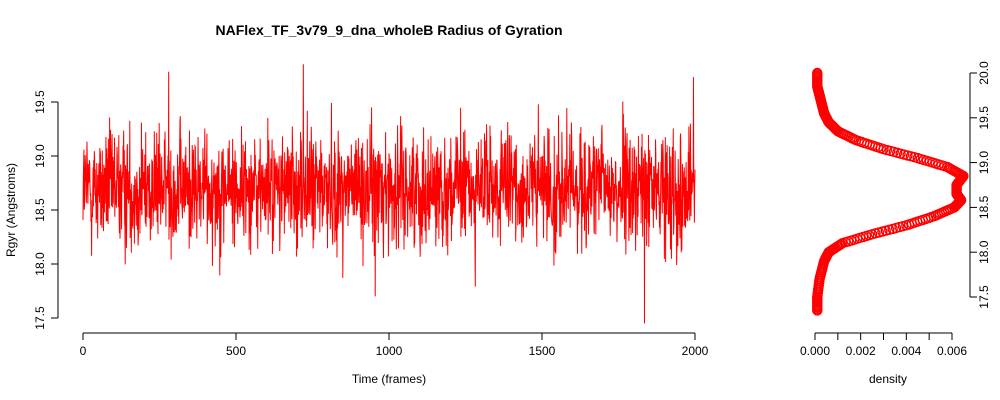  What do you see at coordinates (984, 163) in the screenshot?
I see `density-y-tick-label: 19.0` at bounding box center [984, 163].